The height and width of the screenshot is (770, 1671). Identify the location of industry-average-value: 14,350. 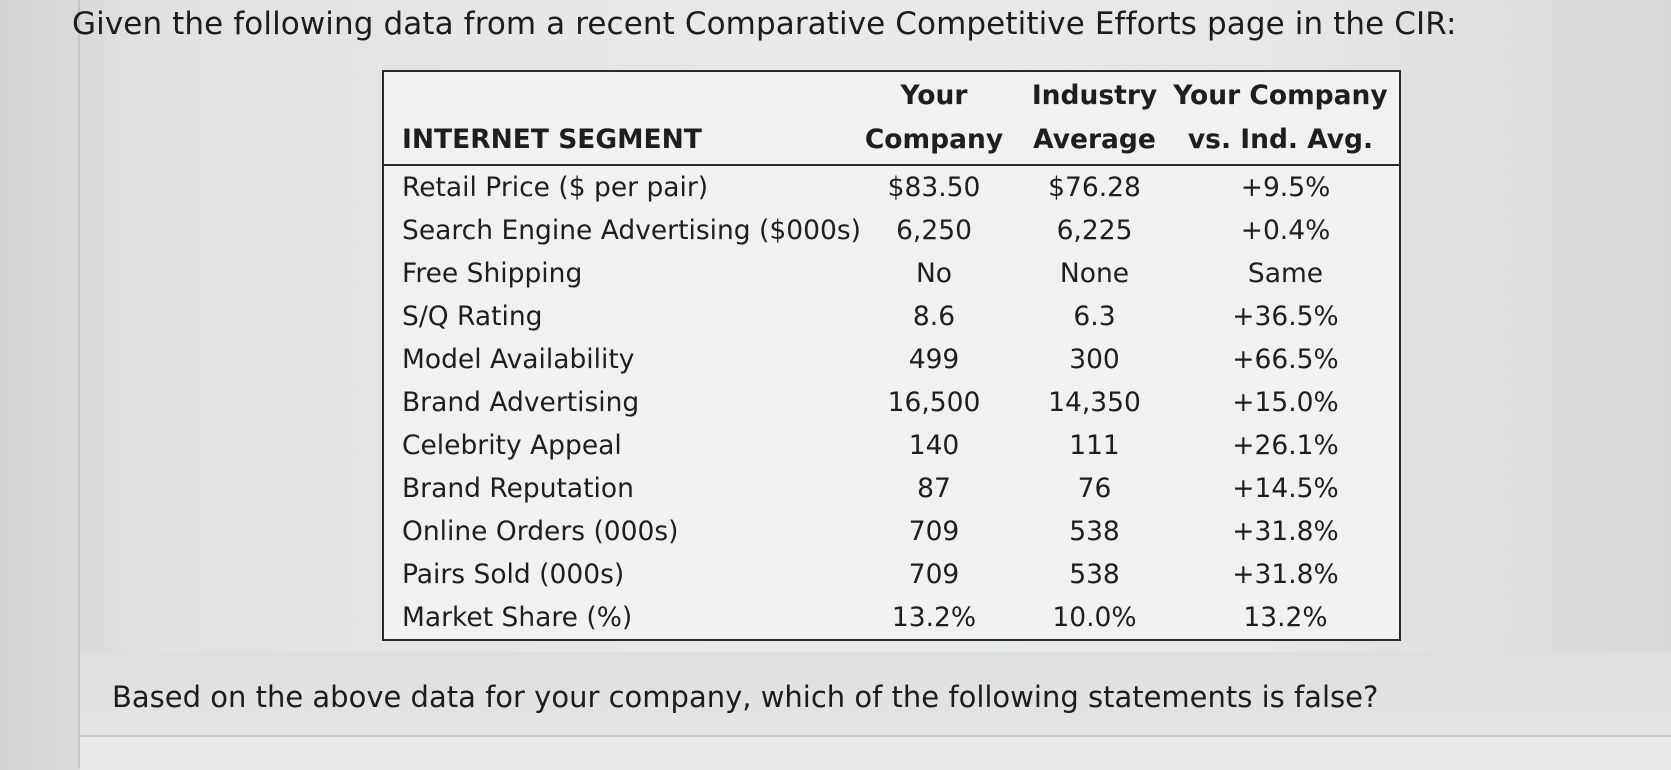
(1094, 402).